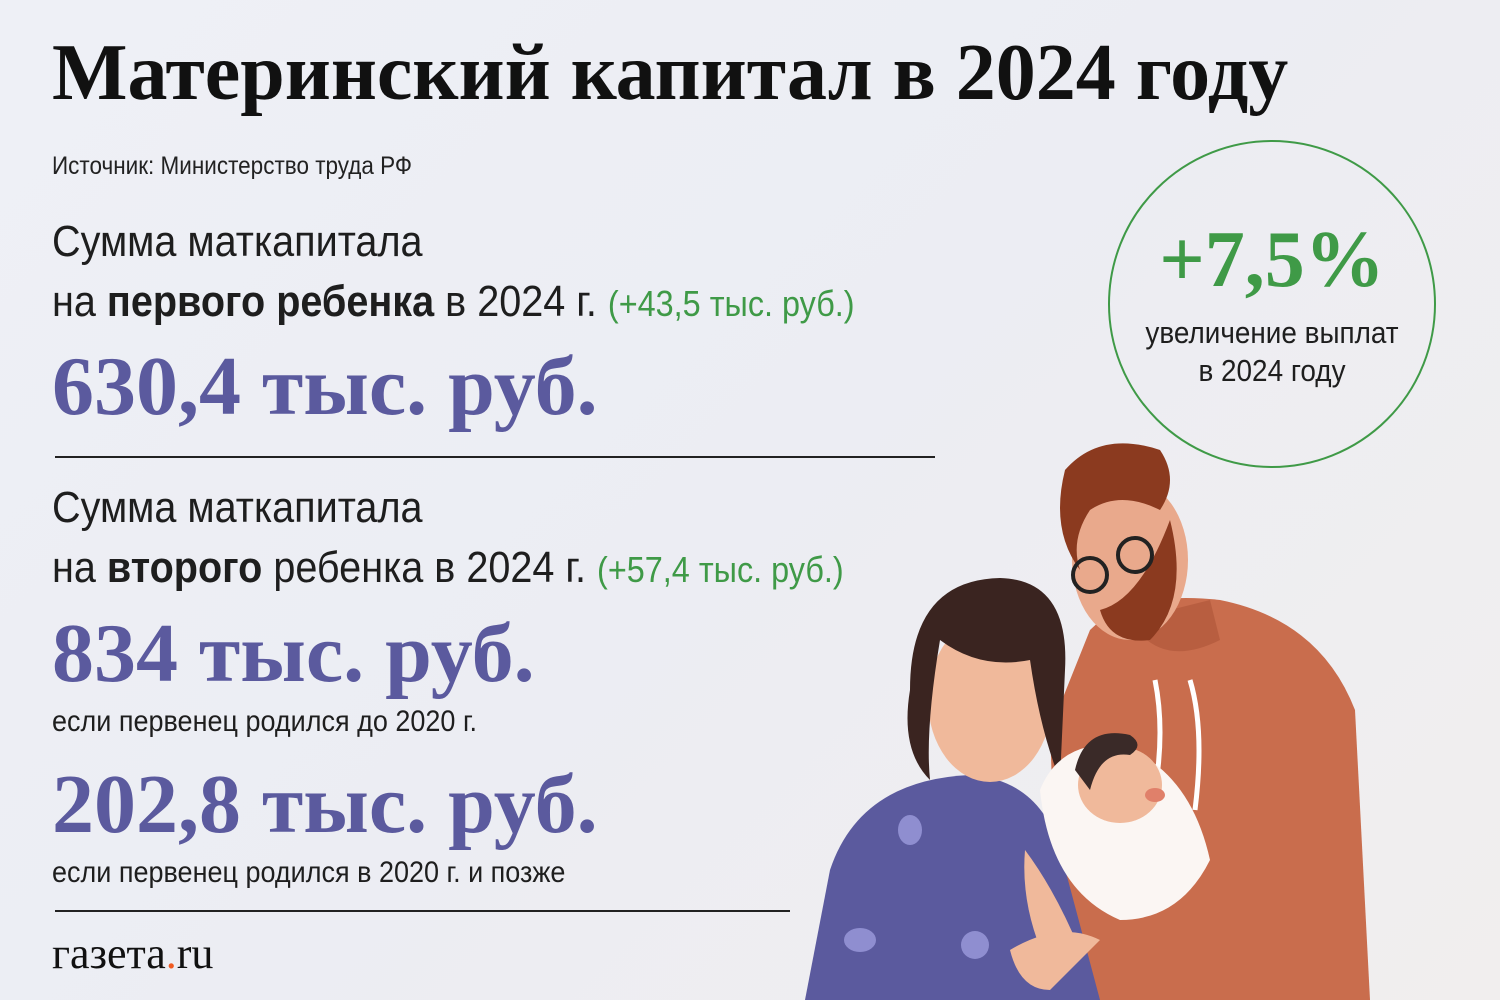 This screenshot has height=1000, width=1500. What do you see at coordinates (1055, 961) in the screenshot?
I see `hand` at bounding box center [1055, 961].